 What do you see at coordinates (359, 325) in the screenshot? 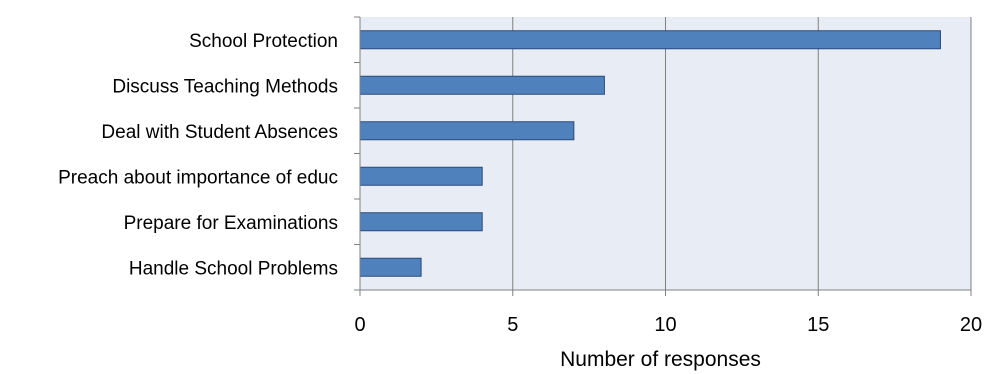
I see `x-tick-label: 0` at bounding box center [359, 325].